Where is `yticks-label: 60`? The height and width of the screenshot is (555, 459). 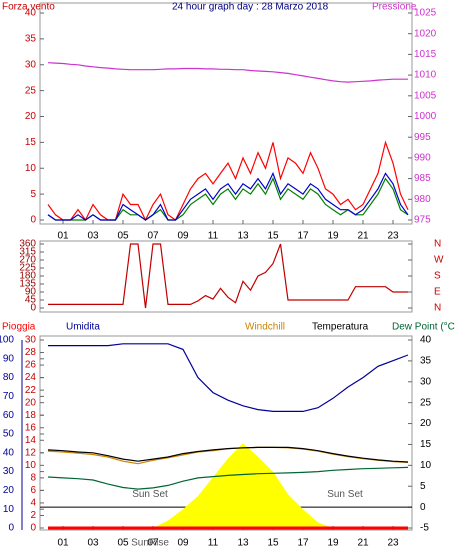
yticks-label: 60 is located at coordinates (9, 415).